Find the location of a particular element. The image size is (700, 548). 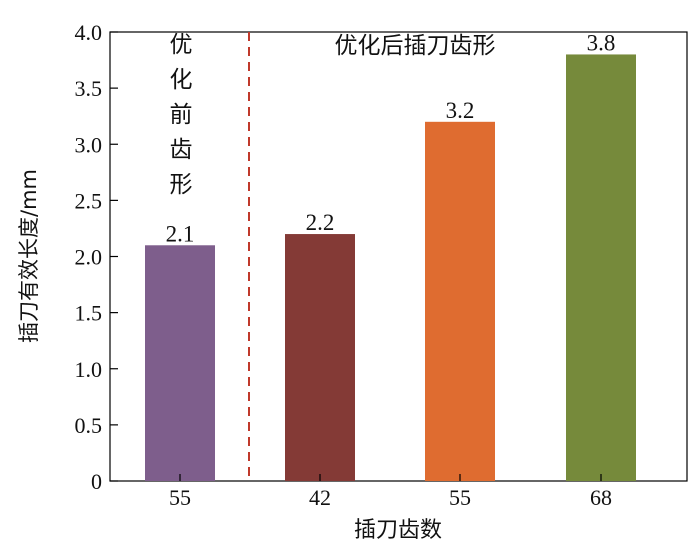

x-axis-title: 插刀齿数 is located at coordinates (398, 530).